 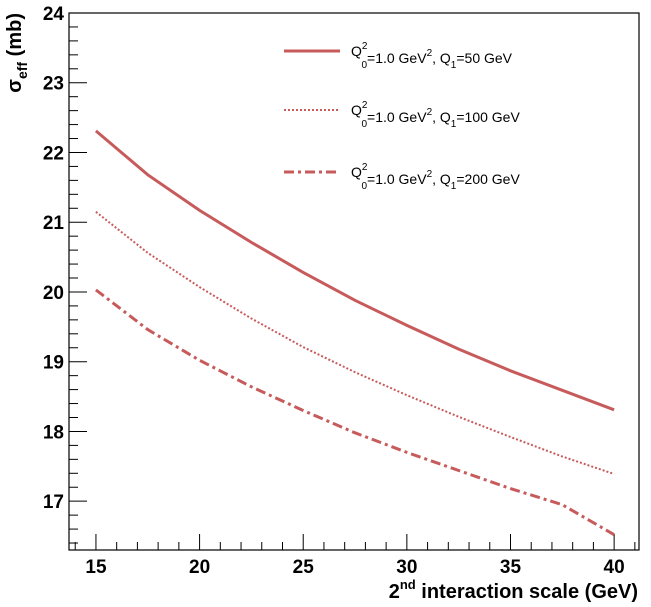 I want to click on x-tick-label: 25, so click(x=304, y=567).